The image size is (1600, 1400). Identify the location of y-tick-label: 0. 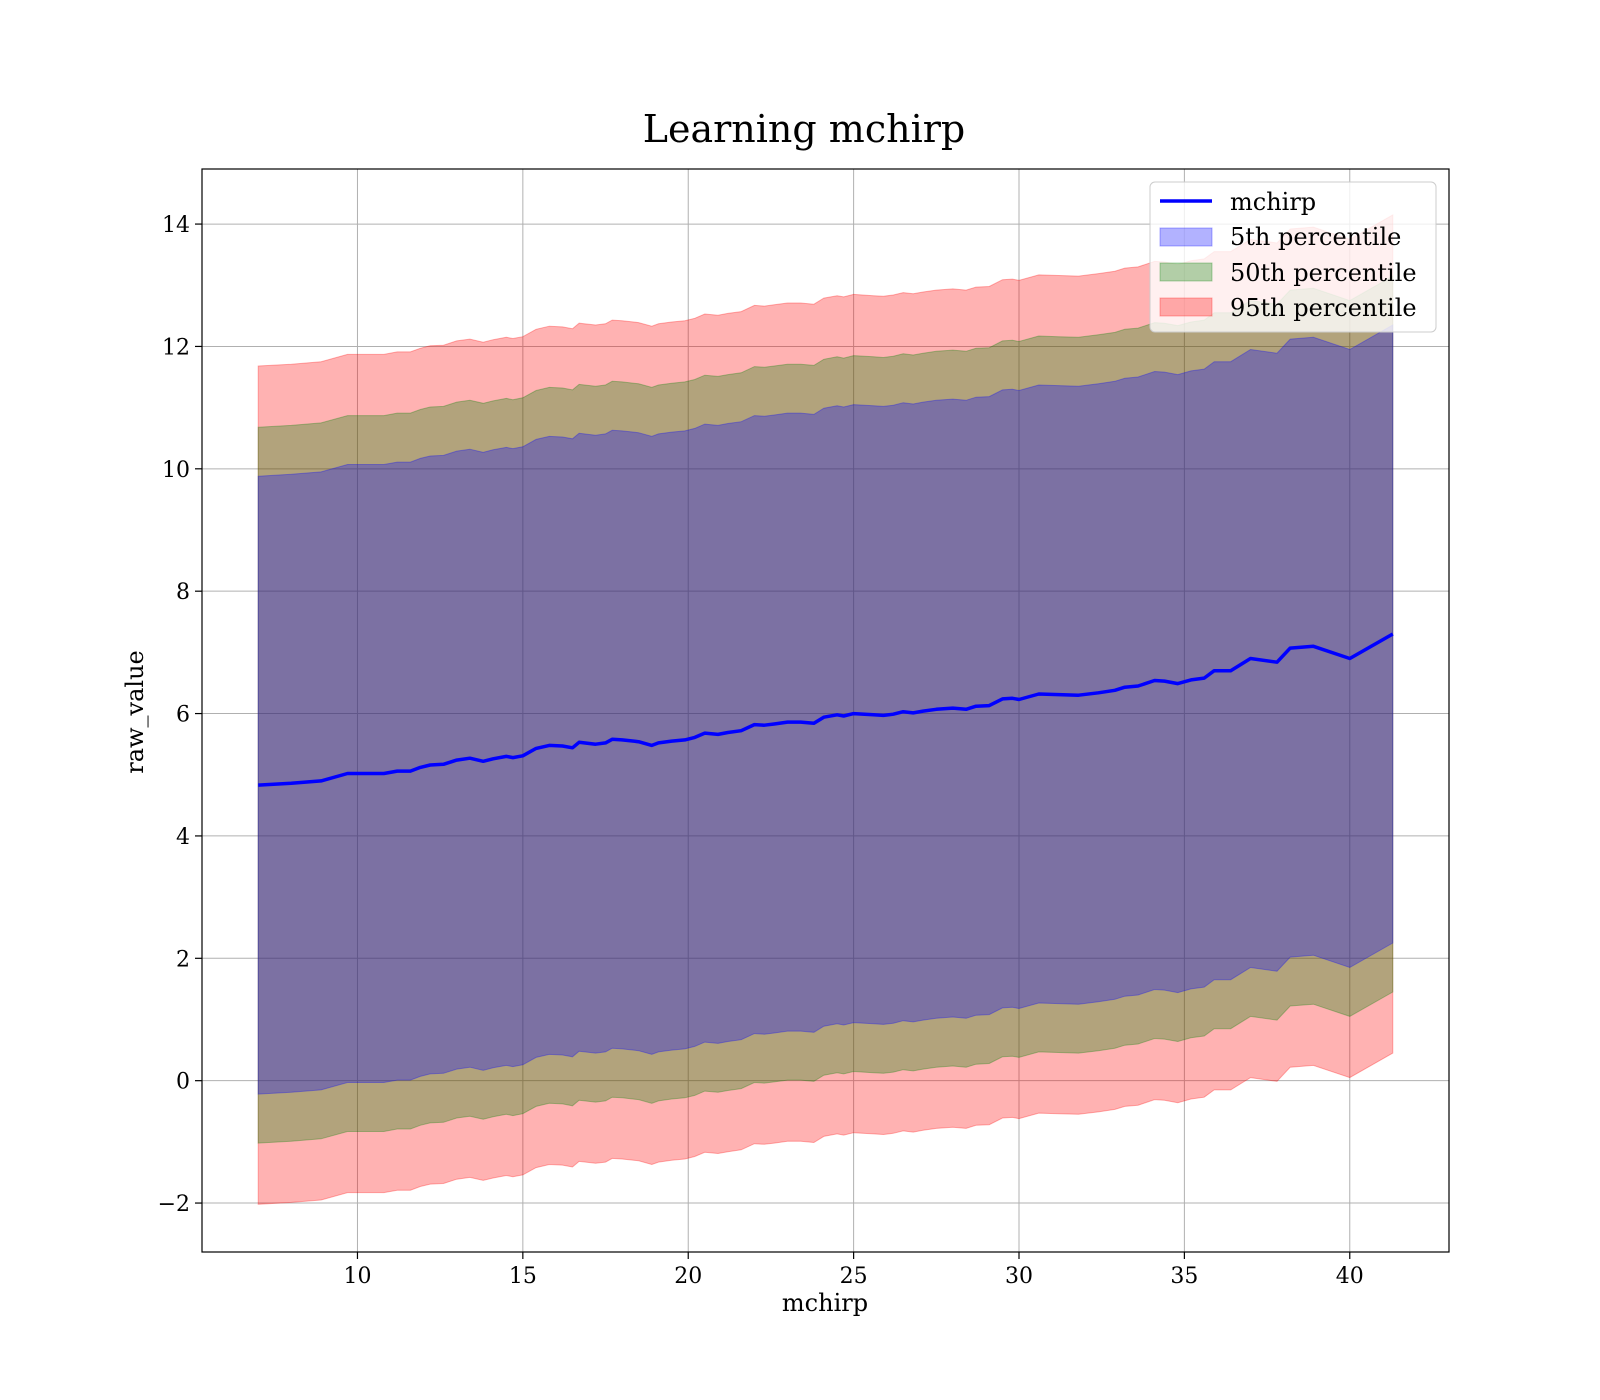
(183, 1082).